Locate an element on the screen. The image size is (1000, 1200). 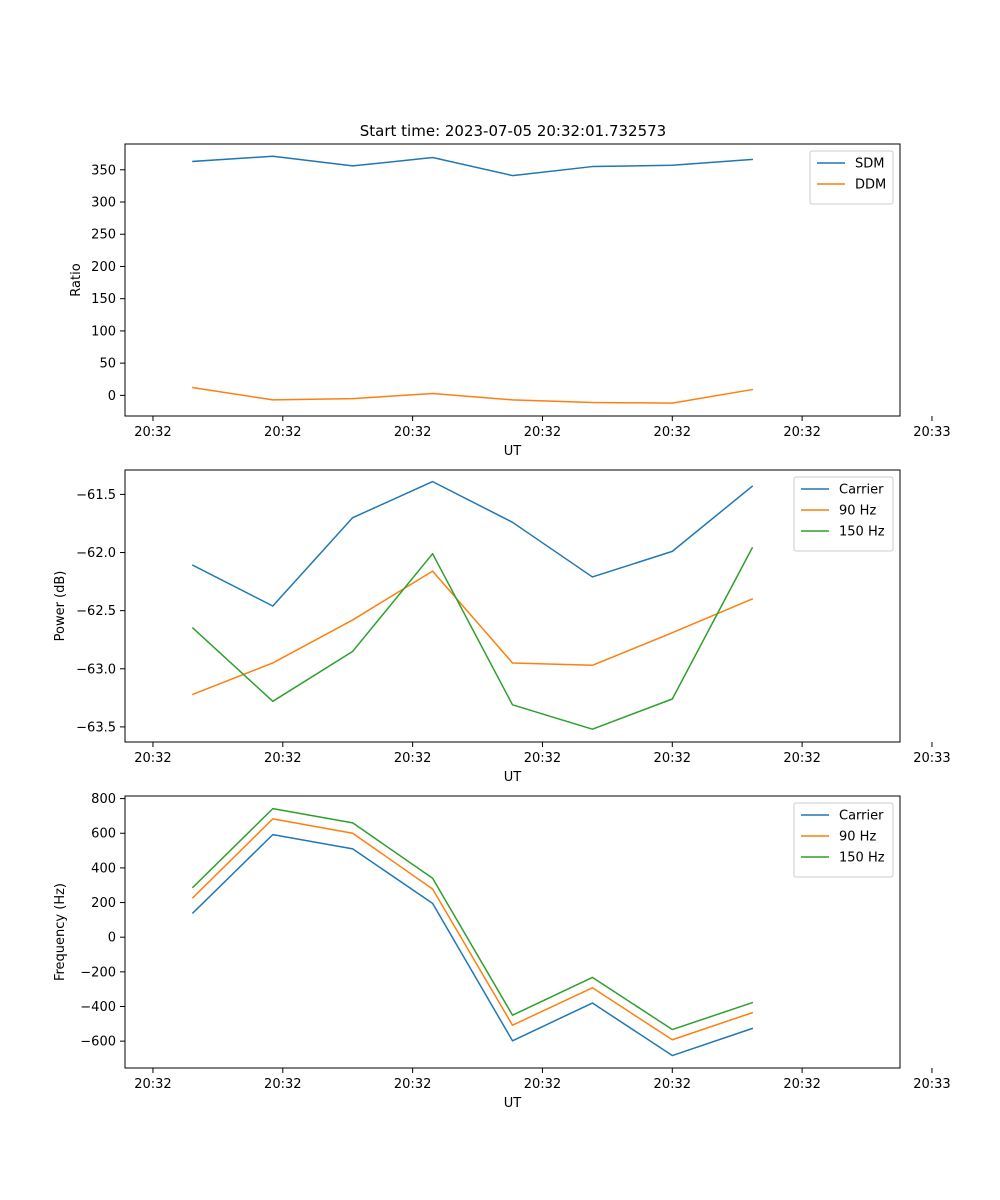
frequency-ytick-label: 0 is located at coordinates (112, 938).